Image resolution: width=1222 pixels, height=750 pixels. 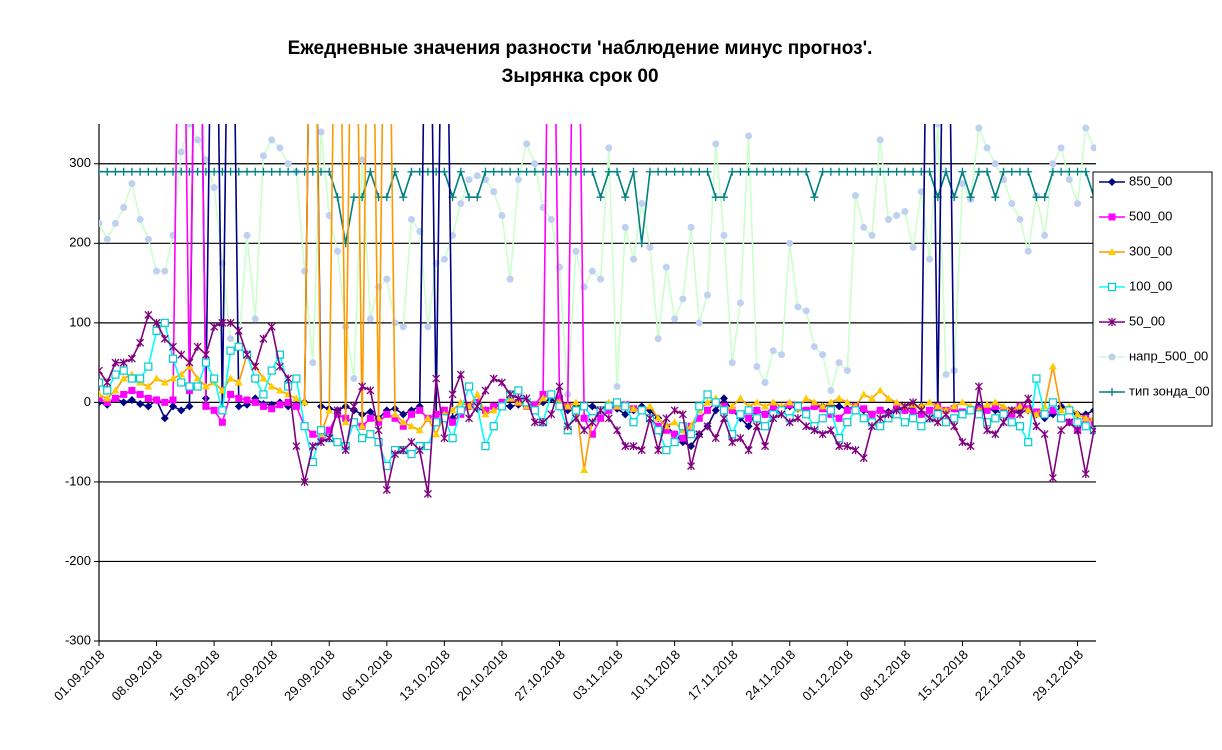 What do you see at coordinates (80, 162) in the screenshot?
I see `y-tick-label: 300` at bounding box center [80, 162].